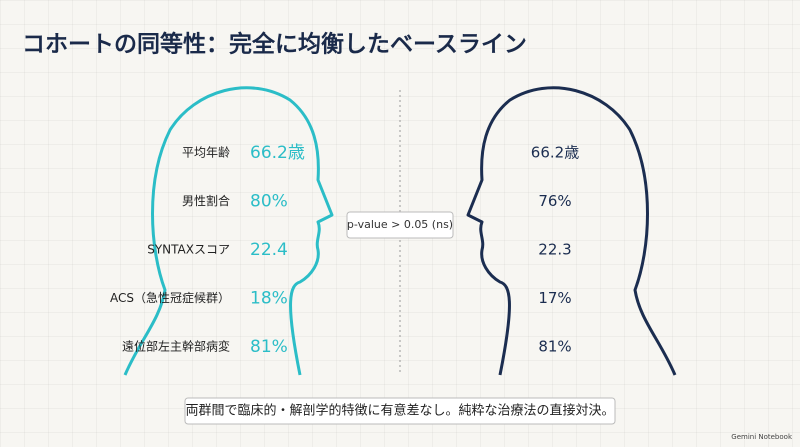  What do you see at coordinates (554, 347) in the screenshot?
I see `right-value: 81%` at bounding box center [554, 347].